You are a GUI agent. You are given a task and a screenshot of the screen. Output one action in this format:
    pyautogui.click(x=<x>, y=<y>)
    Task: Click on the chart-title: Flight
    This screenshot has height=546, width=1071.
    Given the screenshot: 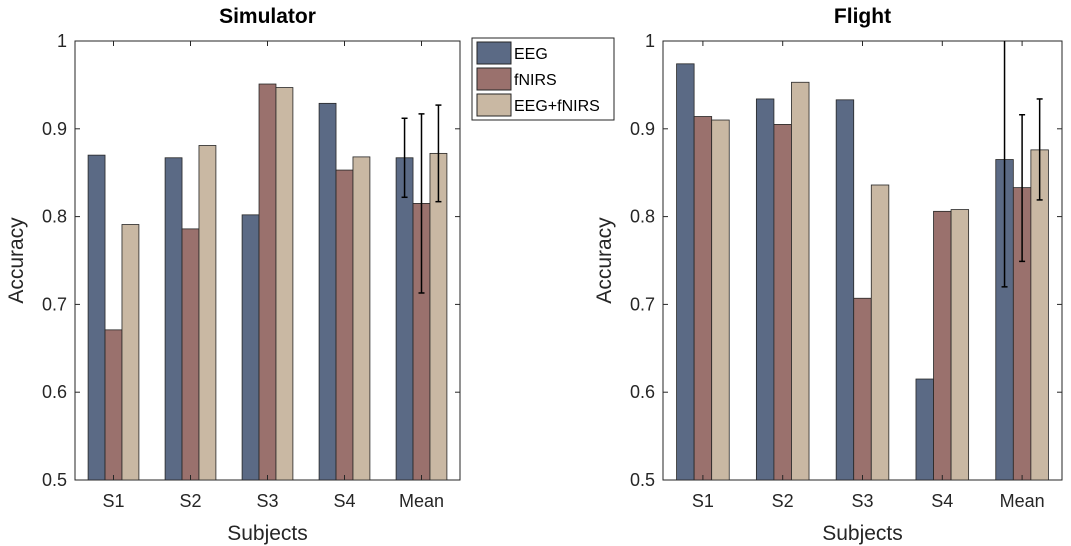 What is the action you would take?
    pyautogui.click(x=862, y=16)
    